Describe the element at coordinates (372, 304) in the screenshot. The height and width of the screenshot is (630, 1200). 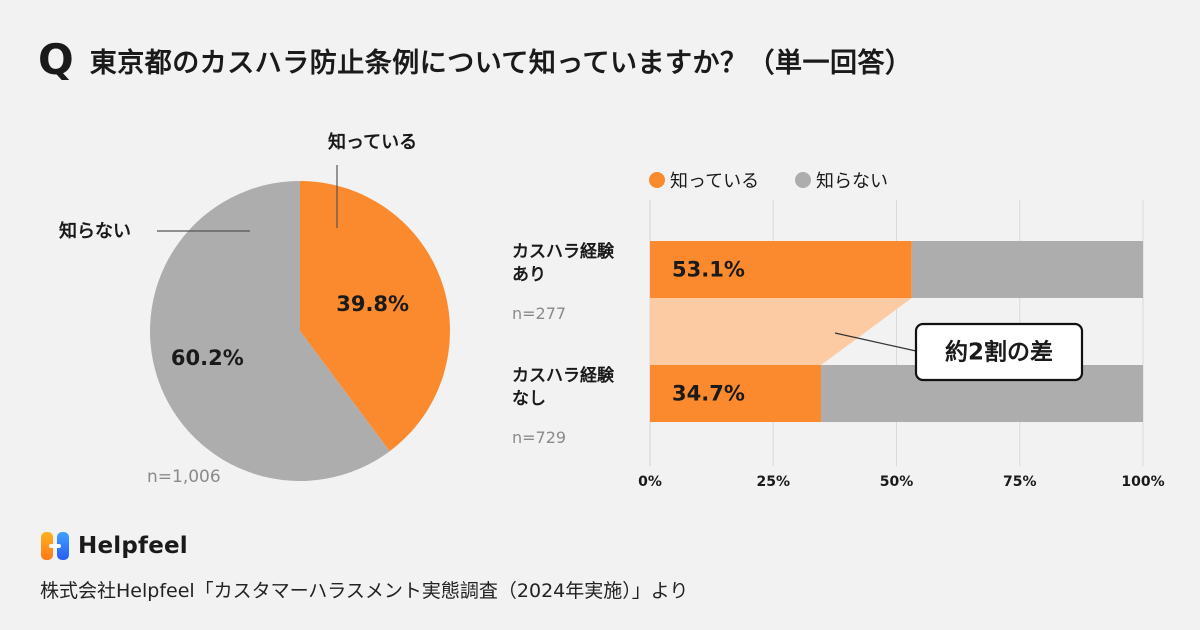
I see `pie-value-label: 39.8%` at that location.